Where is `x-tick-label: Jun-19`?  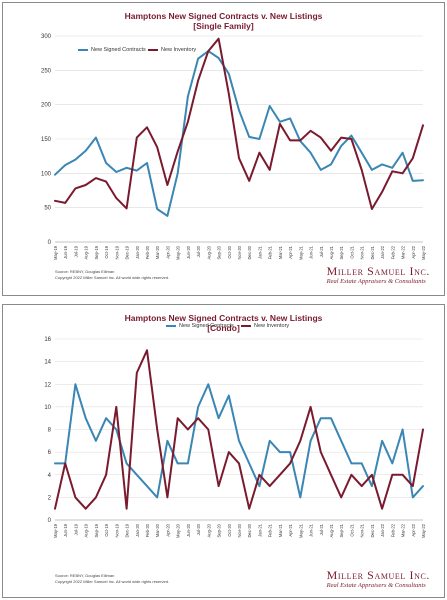 x-tick-label: Jun-19 is located at coordinates (65, 251).